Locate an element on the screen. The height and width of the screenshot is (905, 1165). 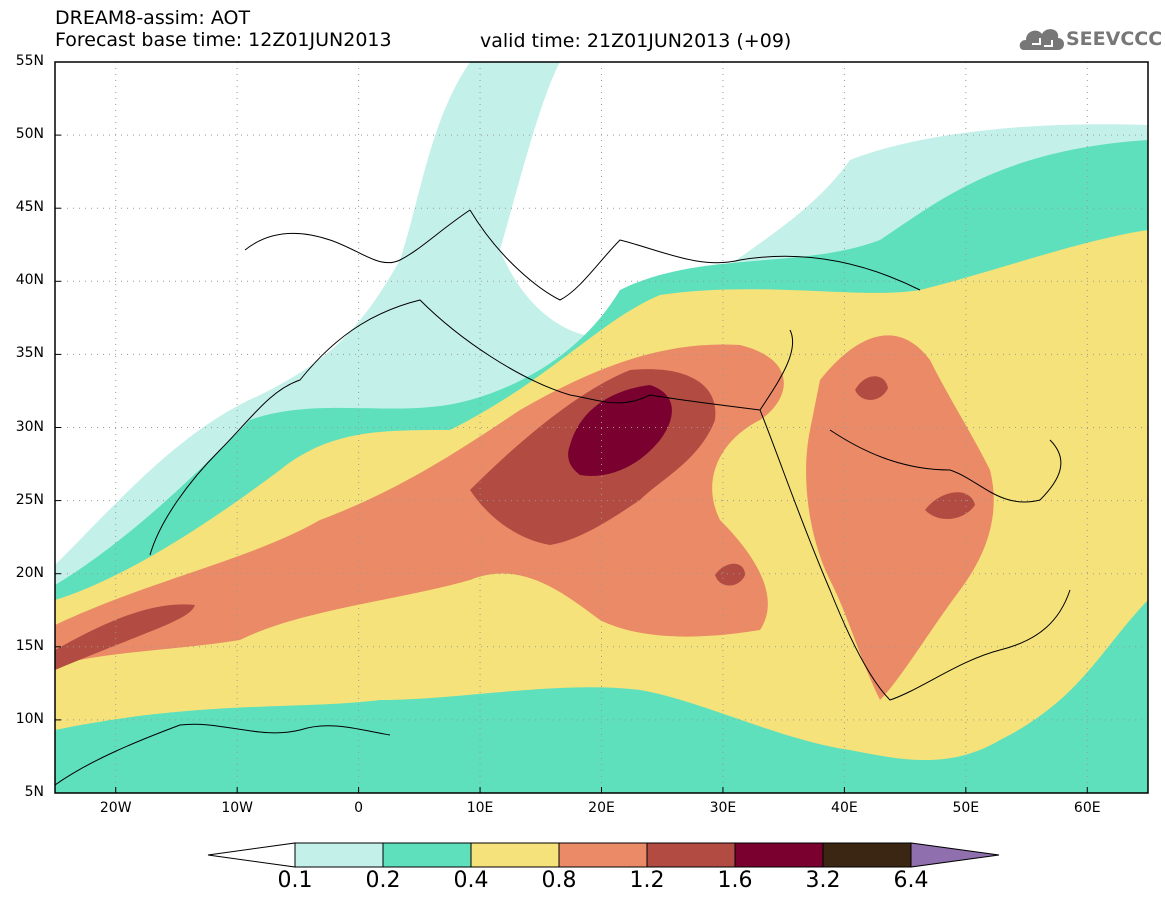
lat-tick-label: 55N is located at coordinates (29, 61).